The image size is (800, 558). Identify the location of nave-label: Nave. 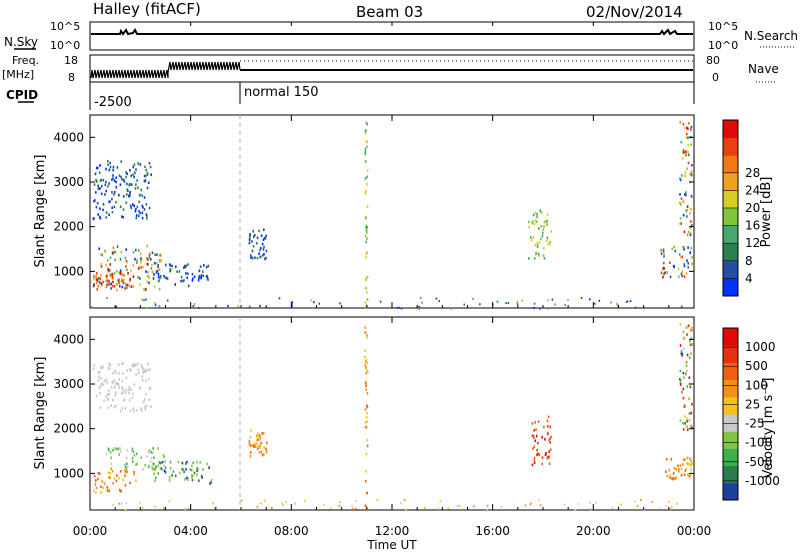
(763, 69).